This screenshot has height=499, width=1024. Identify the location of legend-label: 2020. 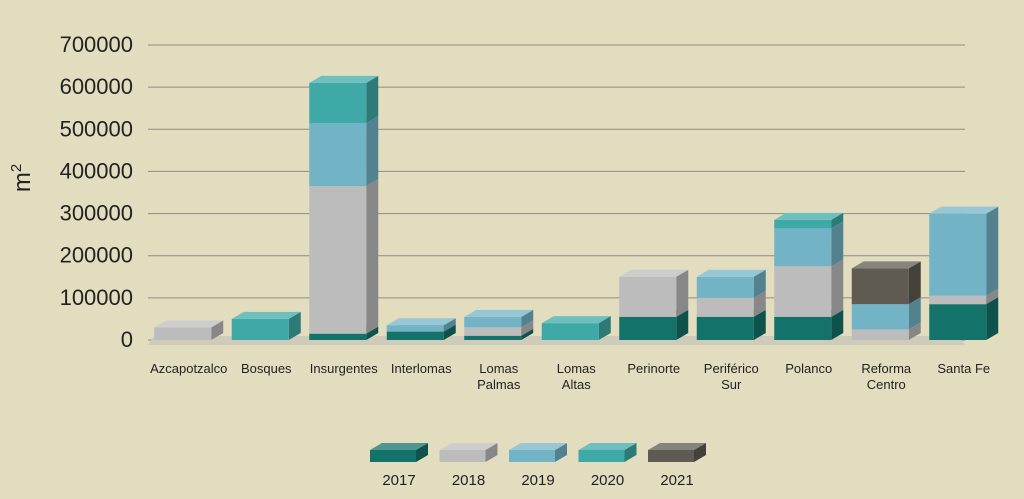
(607, 480).